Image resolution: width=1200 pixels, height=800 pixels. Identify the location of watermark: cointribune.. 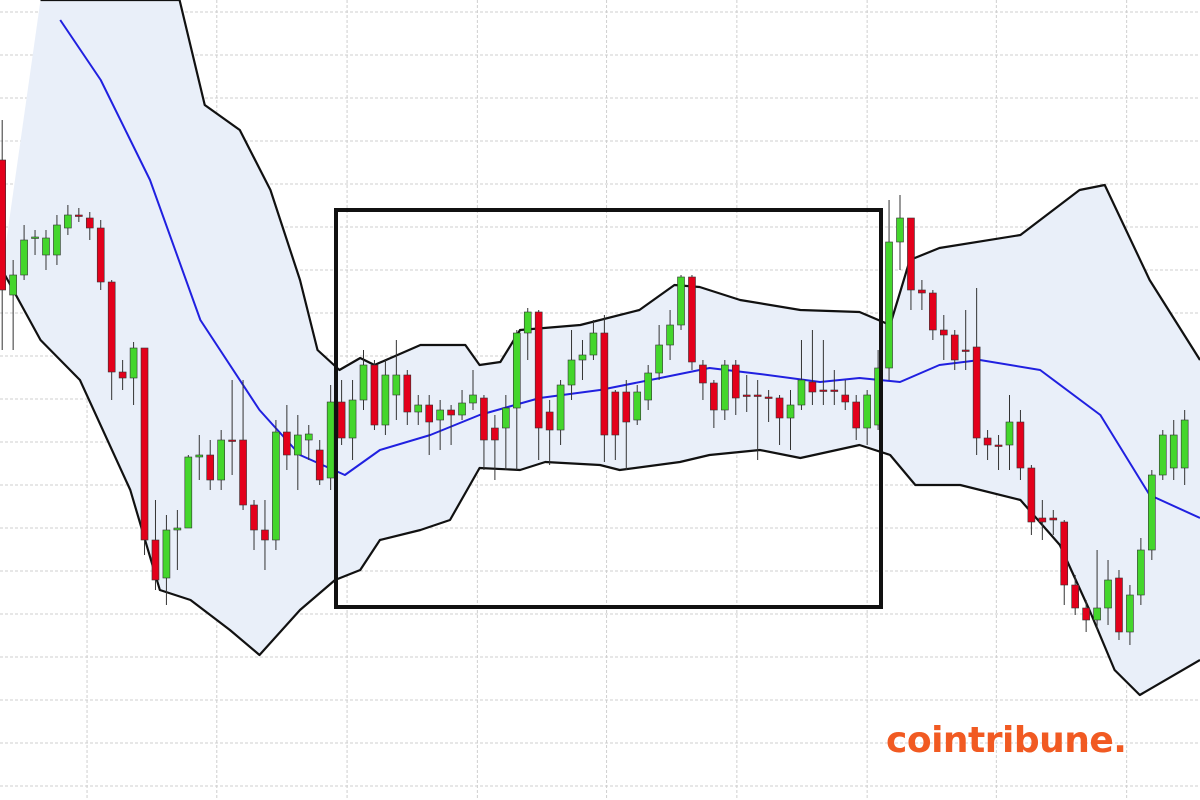
(1006, 740).